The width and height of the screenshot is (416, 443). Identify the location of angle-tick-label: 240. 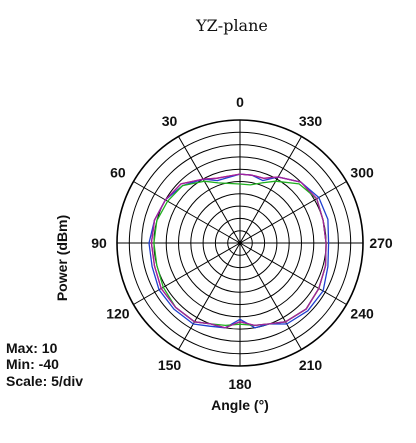
(362, 314).